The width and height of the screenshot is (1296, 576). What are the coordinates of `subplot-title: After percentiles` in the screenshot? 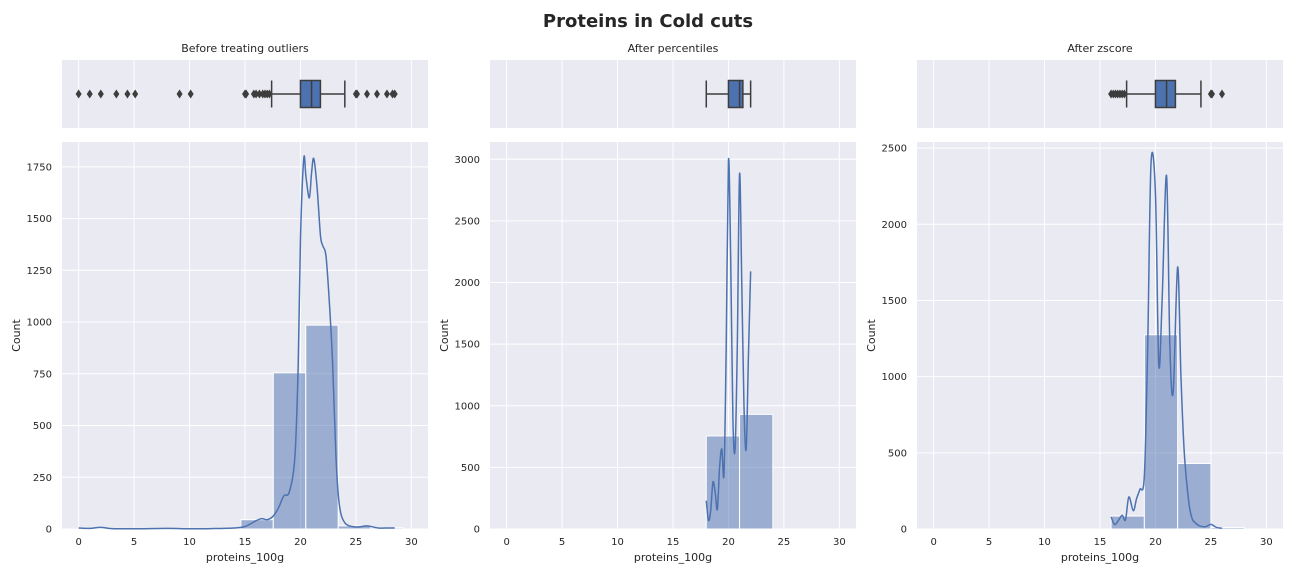 It's located at (673, 48).